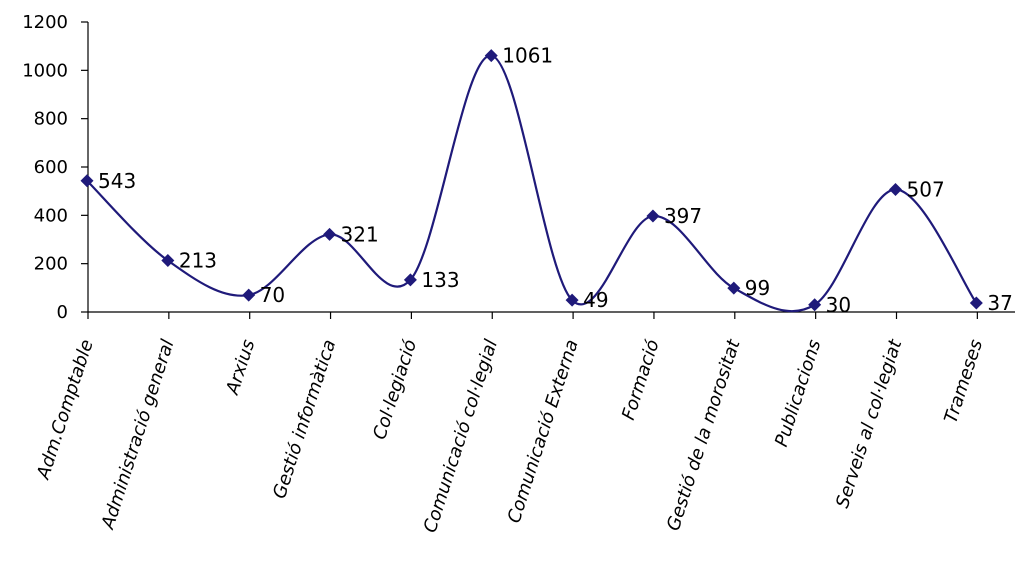 This screenshot has height=588, width=1015. Describe the element at coordinates (999, 303) in the screenshot. I see `data-value-label: 37` at that location.